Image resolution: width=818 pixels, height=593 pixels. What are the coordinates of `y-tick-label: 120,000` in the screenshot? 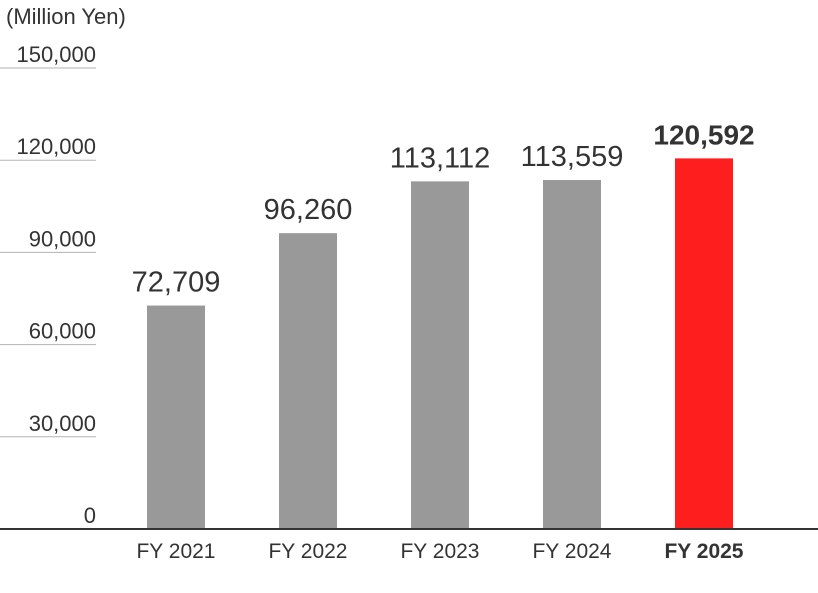 It's located at (56, 146).